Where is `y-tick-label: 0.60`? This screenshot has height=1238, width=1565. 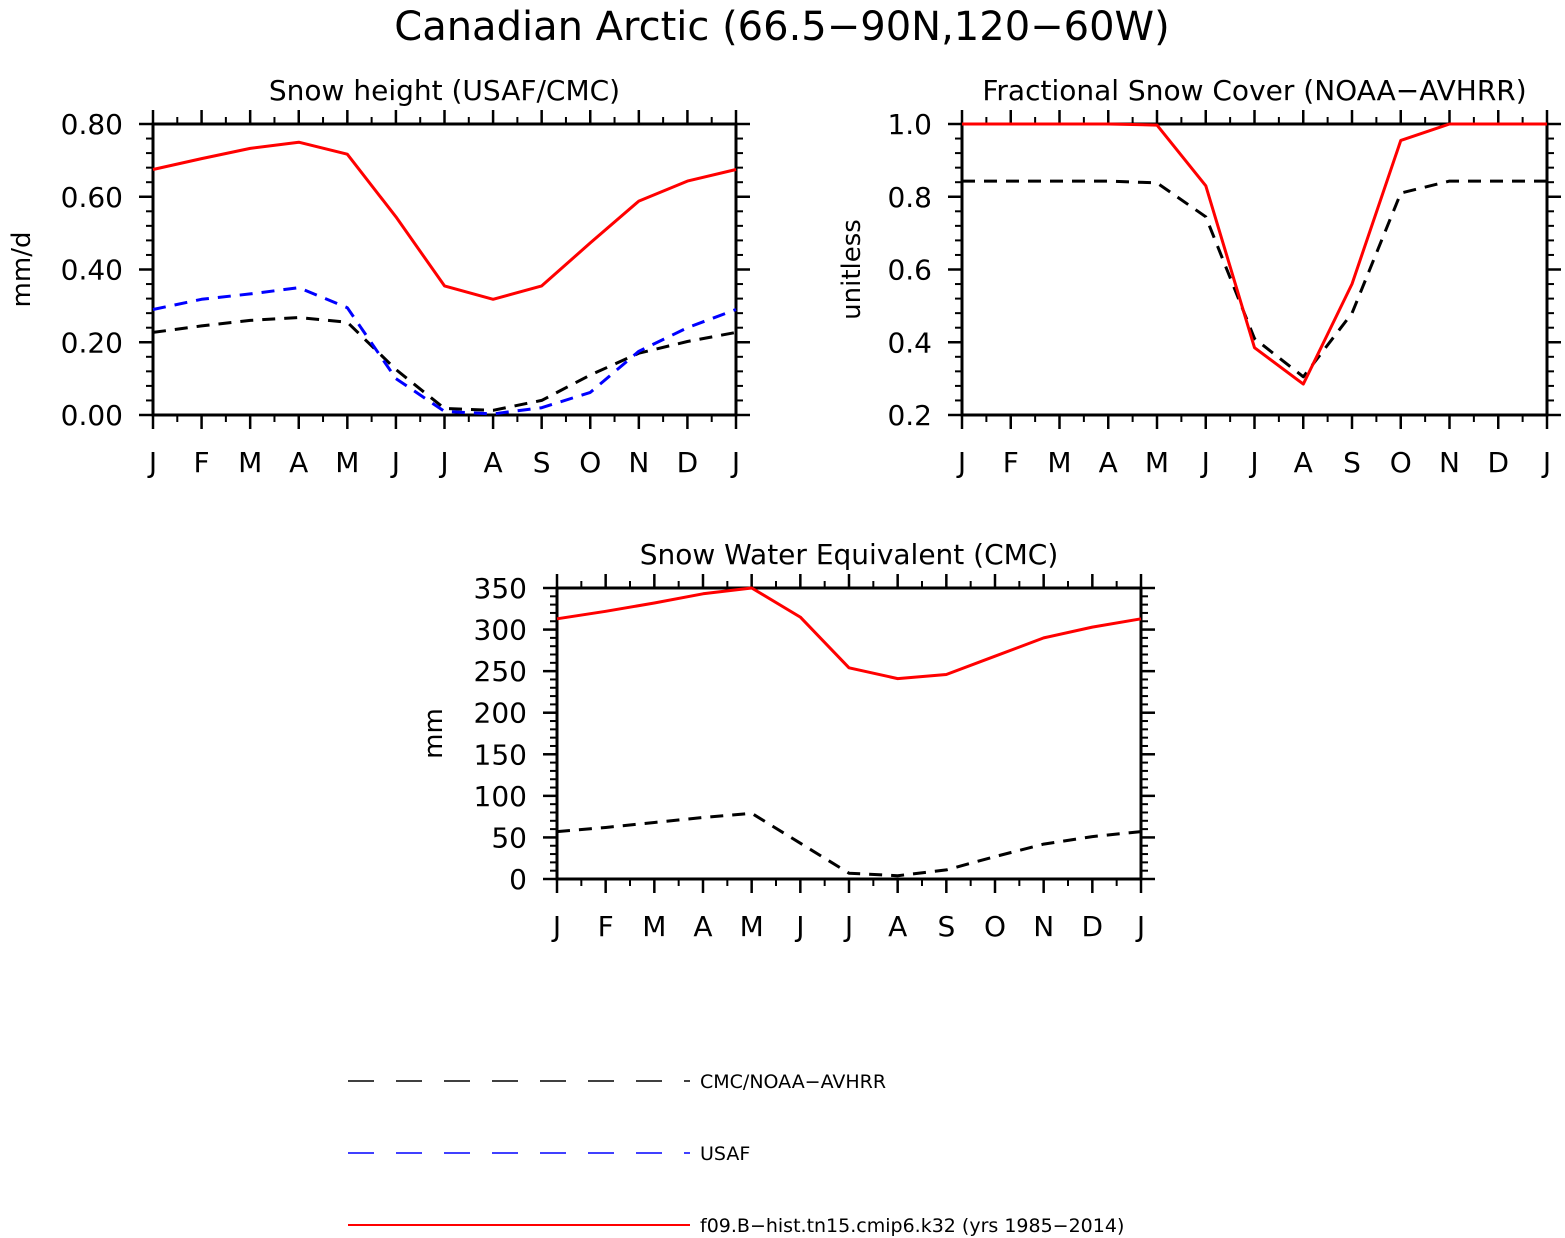
y-tick-label: 0.60 is located at coordinates (92, 197).